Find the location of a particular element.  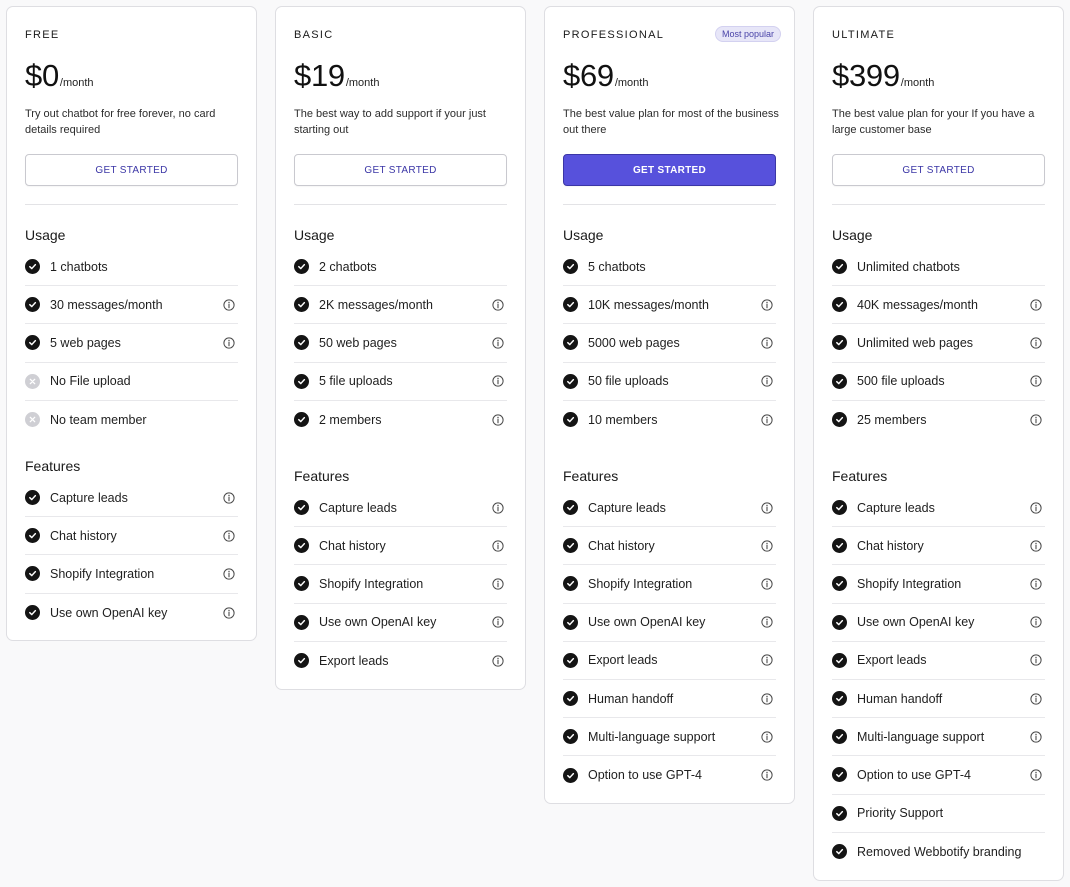

list-item: 5 chatbots is located at coordinates (669, 267).